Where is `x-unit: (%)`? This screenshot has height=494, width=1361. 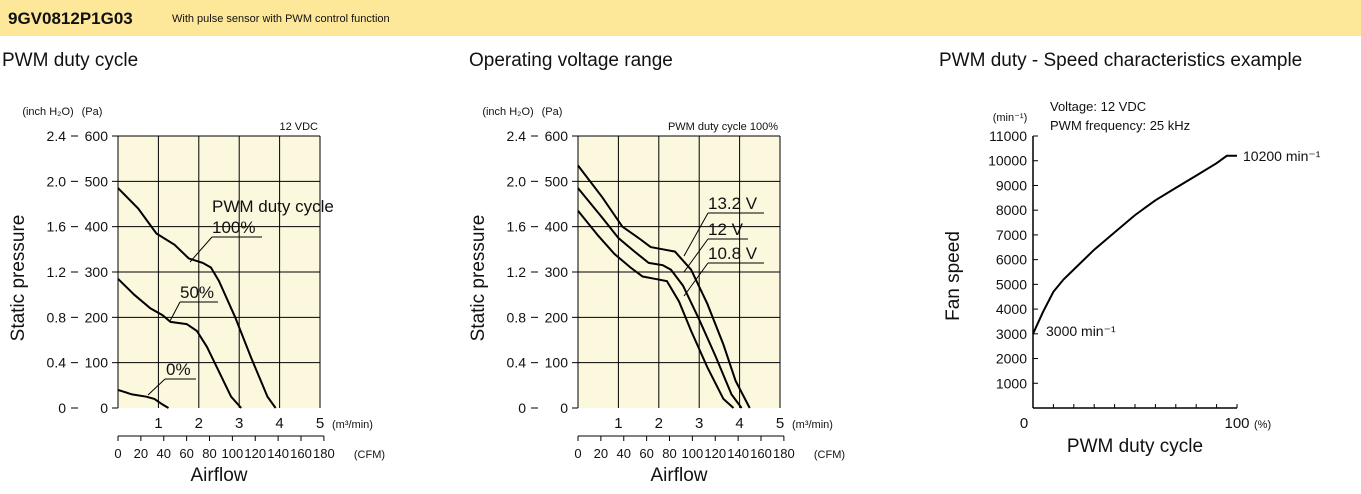 x-unit: (%) is located at coordinates (1262, 425).